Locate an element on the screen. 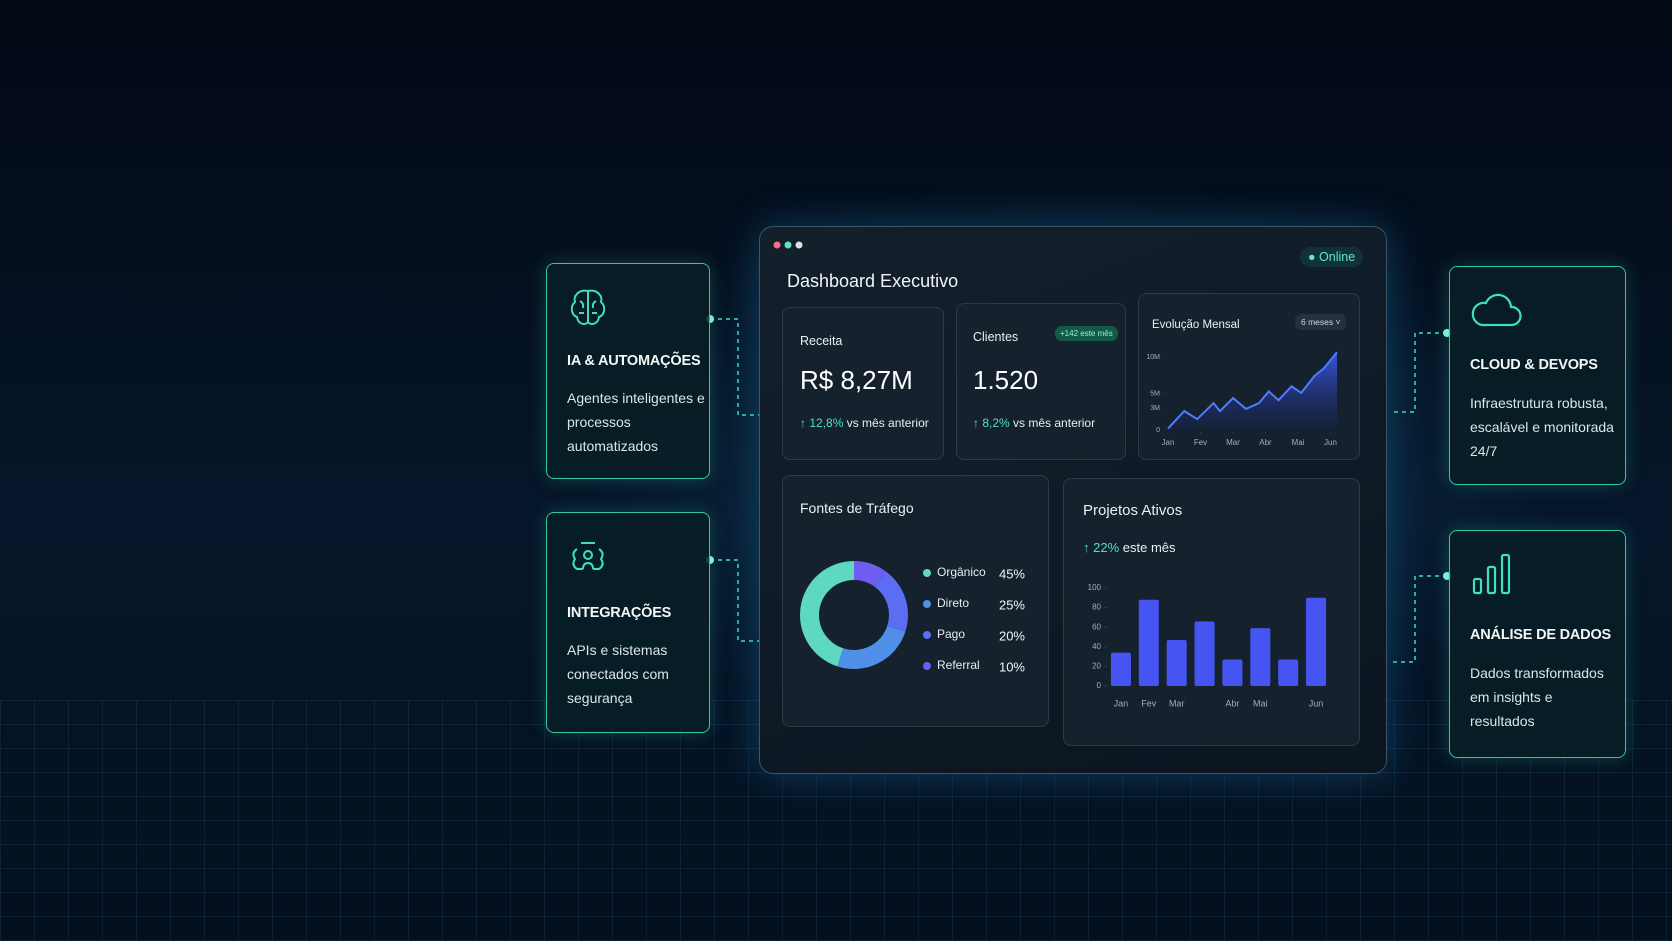  y-tick-label: 3M is located at coordinates (1155, 408).